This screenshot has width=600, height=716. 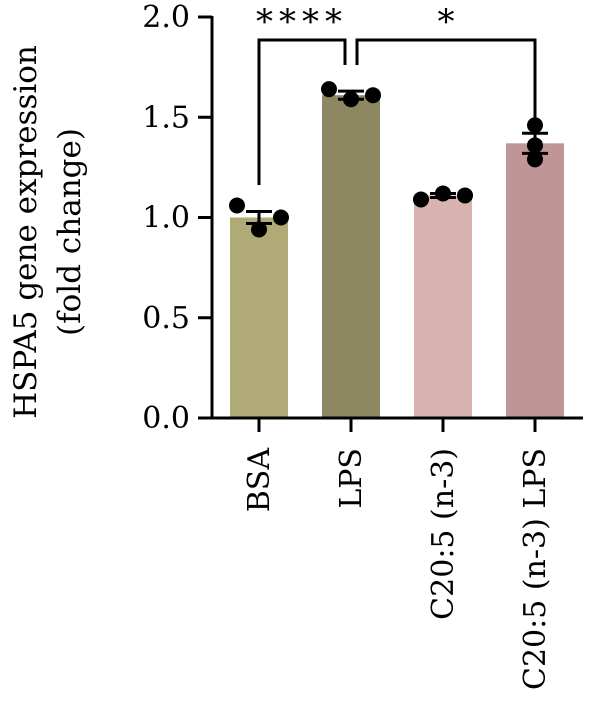 I want to click on significance-layer: **** *, so click(x=396, y=93).